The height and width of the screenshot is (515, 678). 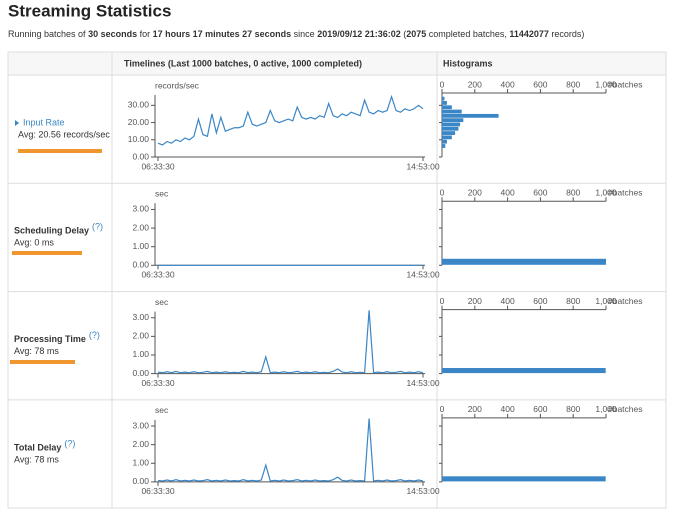 What do you see at coordinates (51, 231) in the screenshot?
I see `metric-label: Scheduling Delay` at bounding box center [51, 231].